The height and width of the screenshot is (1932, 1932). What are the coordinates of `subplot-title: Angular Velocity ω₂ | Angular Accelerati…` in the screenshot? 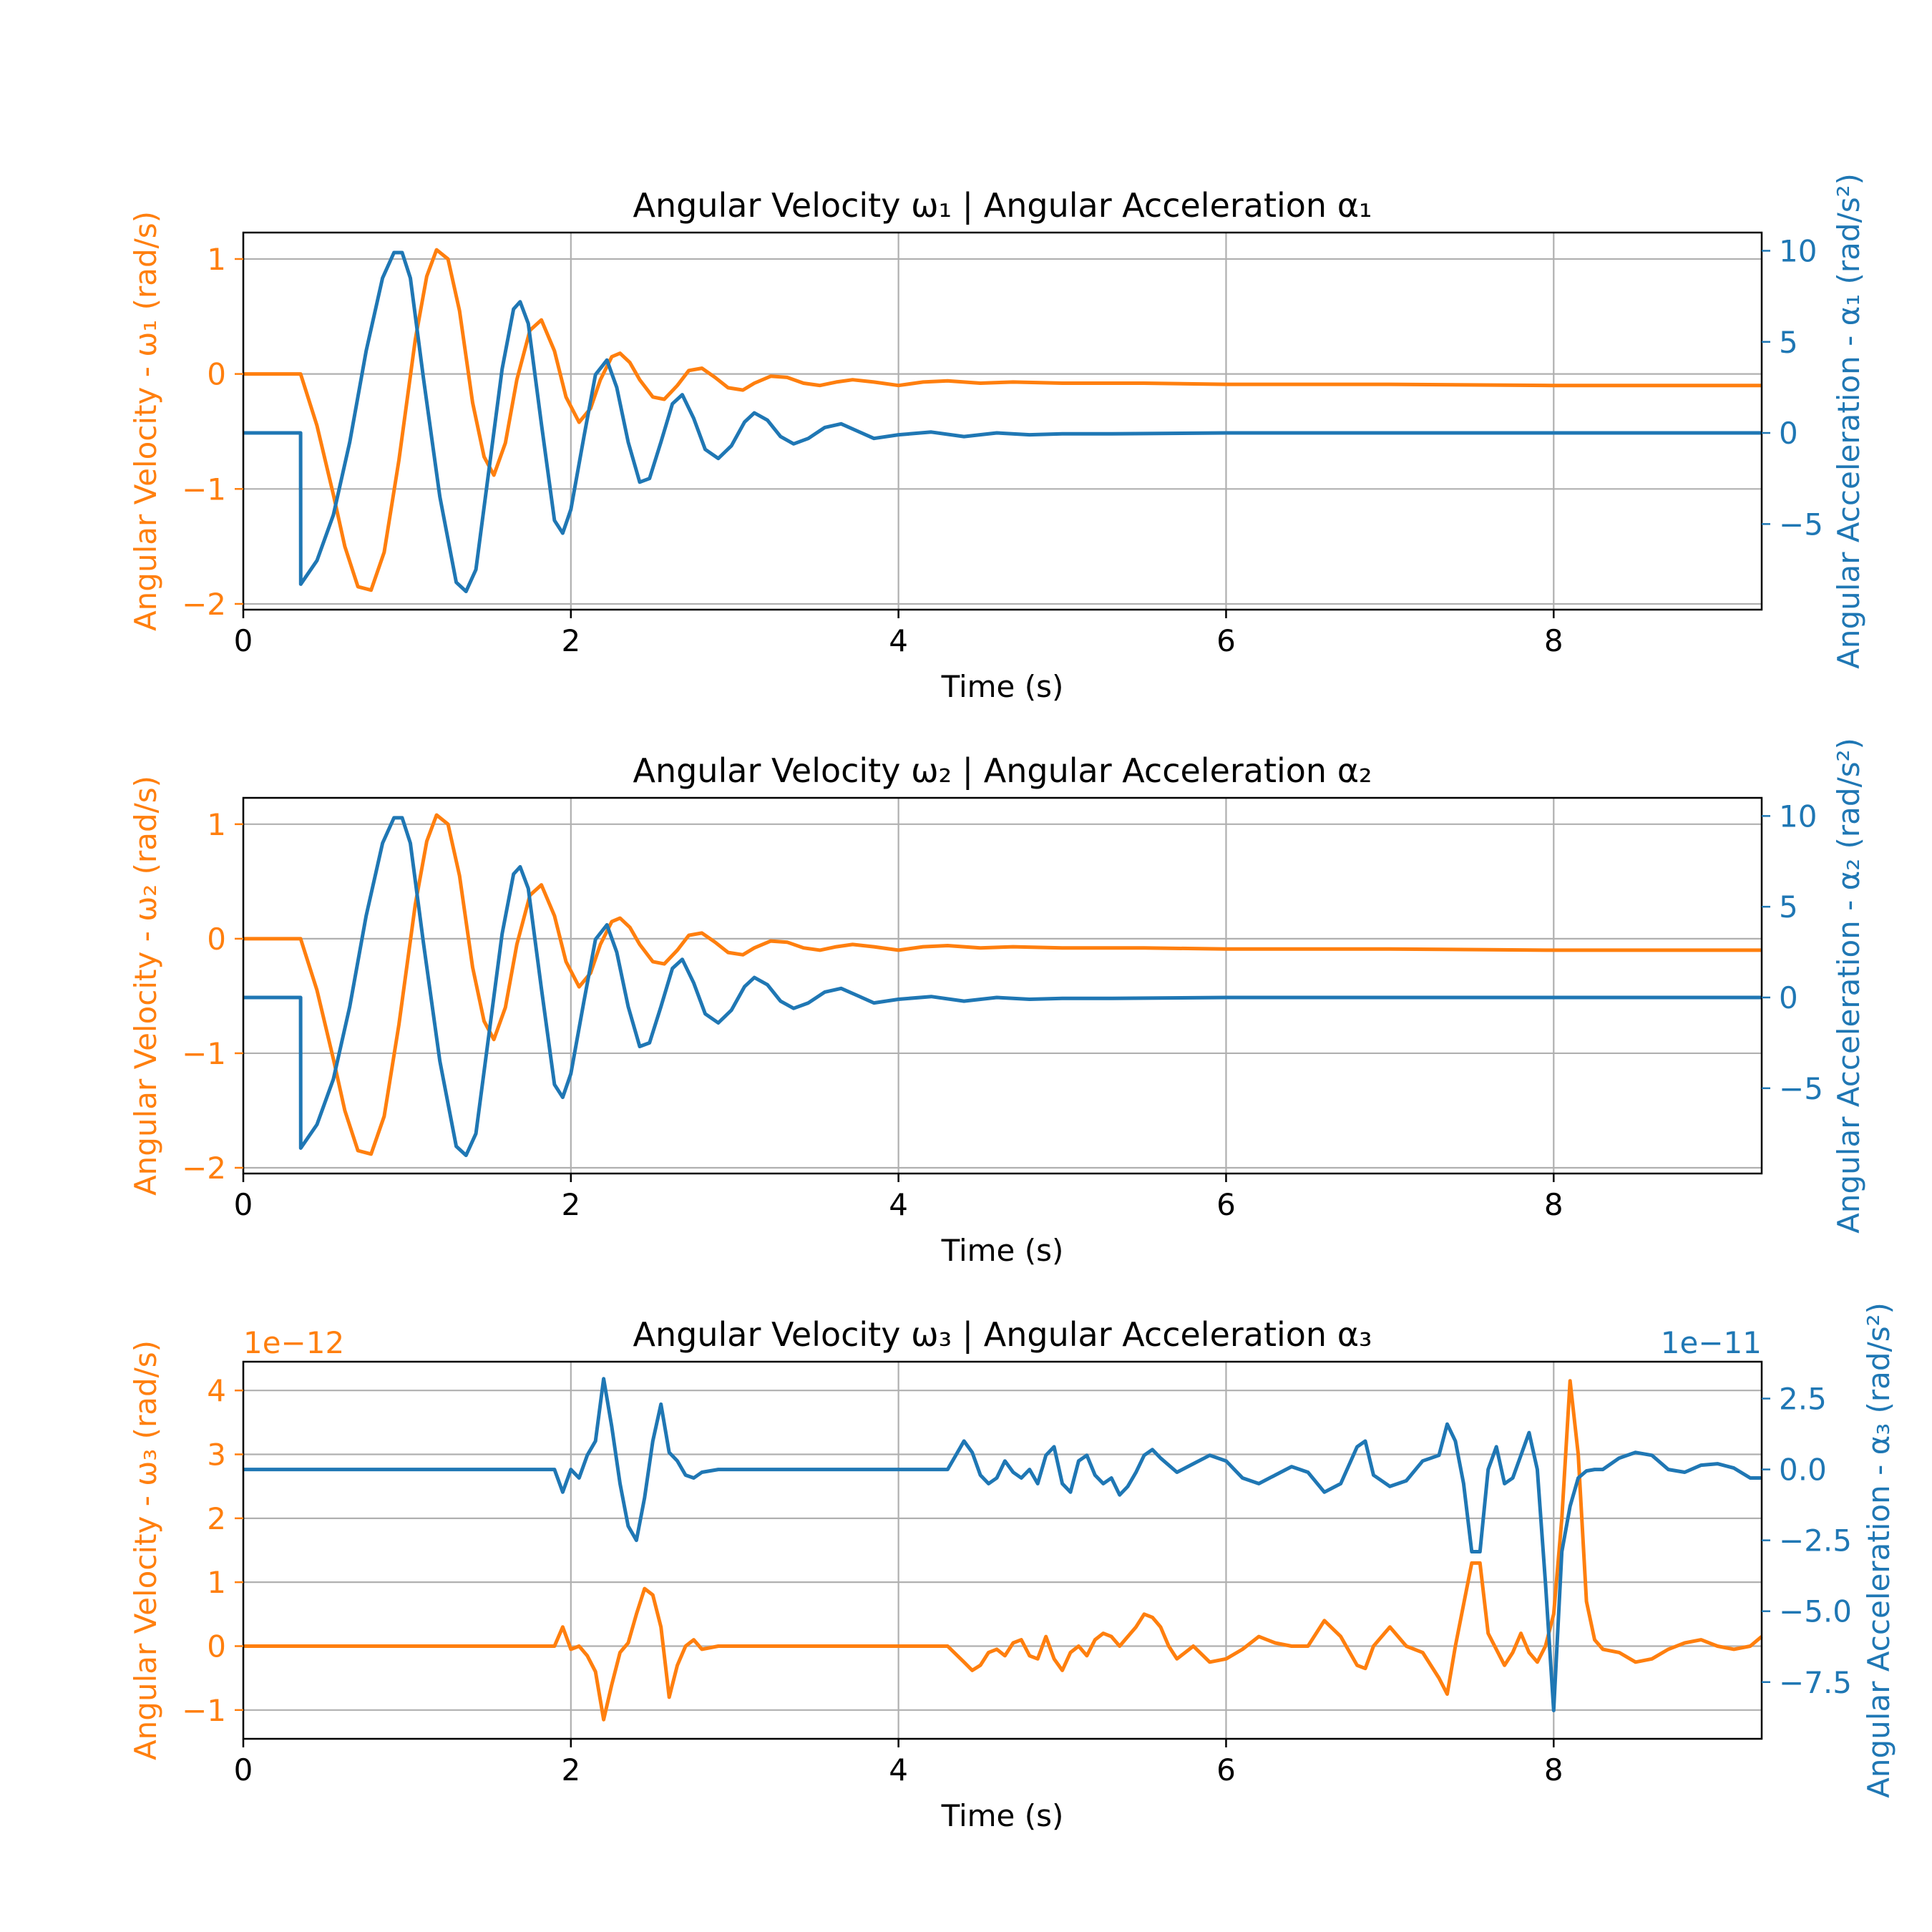 It's located at (1002, 771).